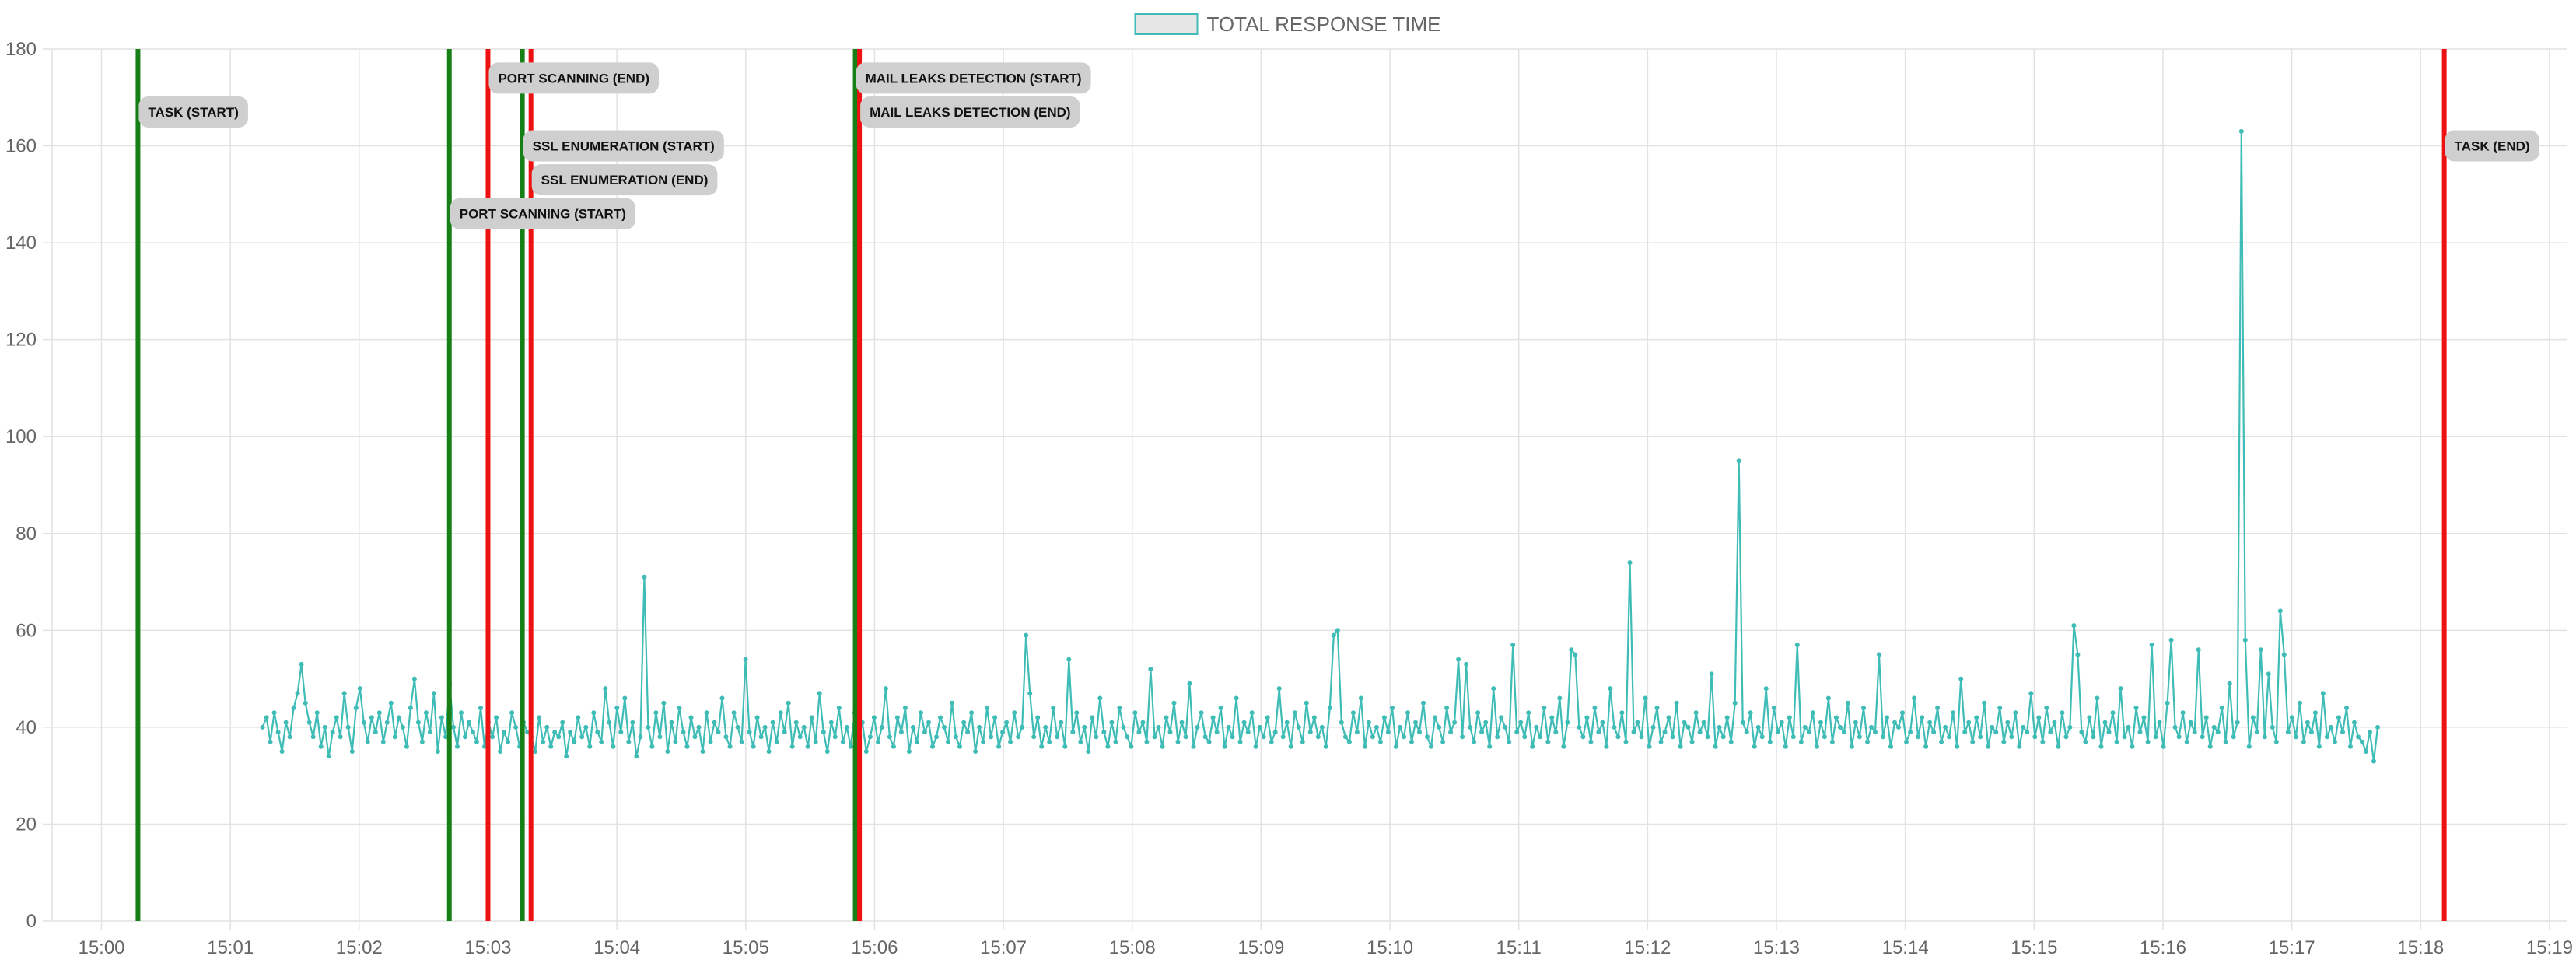 The height and width of the screenshot is (970, 2576). I want to click on y-tick-label: 160, so click(21, 146).